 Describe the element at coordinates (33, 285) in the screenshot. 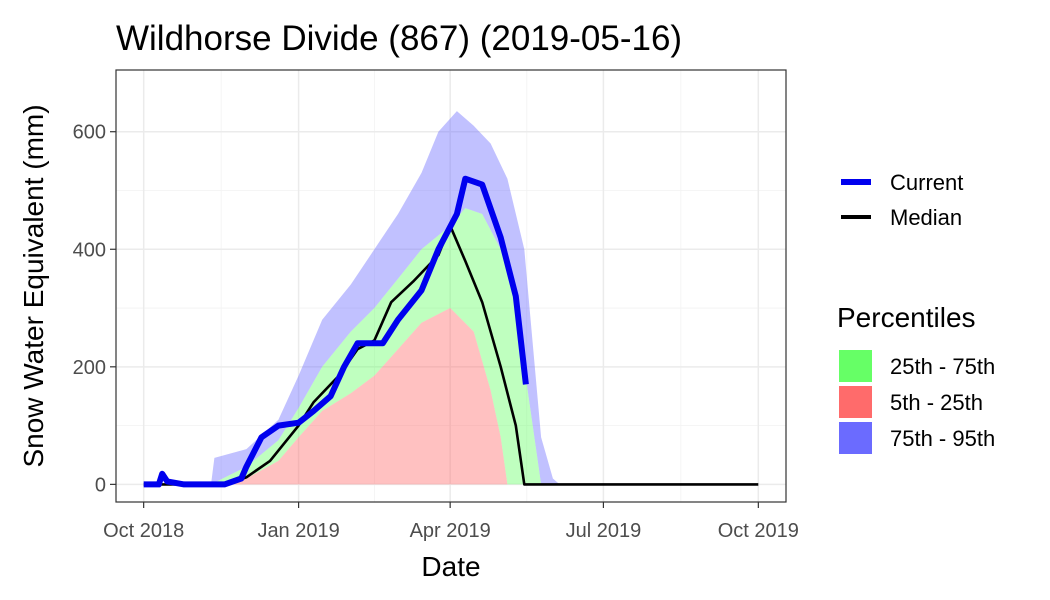

I see `y-axis-label: Snow Water Equivalent (mm)` at that location.